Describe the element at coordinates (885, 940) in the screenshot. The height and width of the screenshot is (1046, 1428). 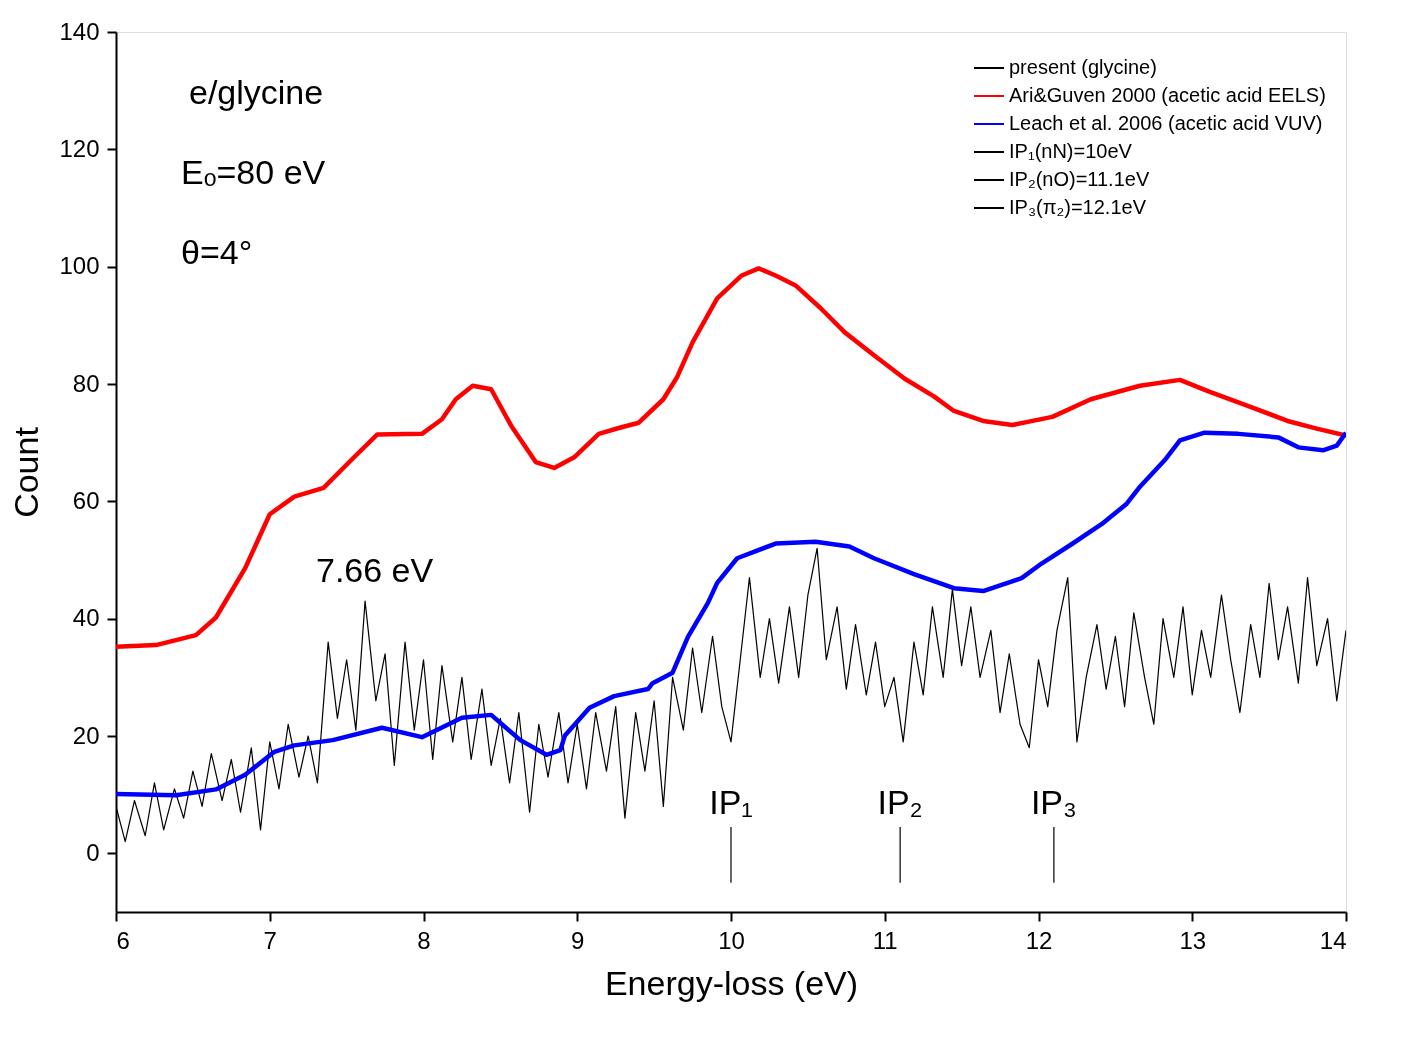
I see `x-tick-label: 11` at that location.